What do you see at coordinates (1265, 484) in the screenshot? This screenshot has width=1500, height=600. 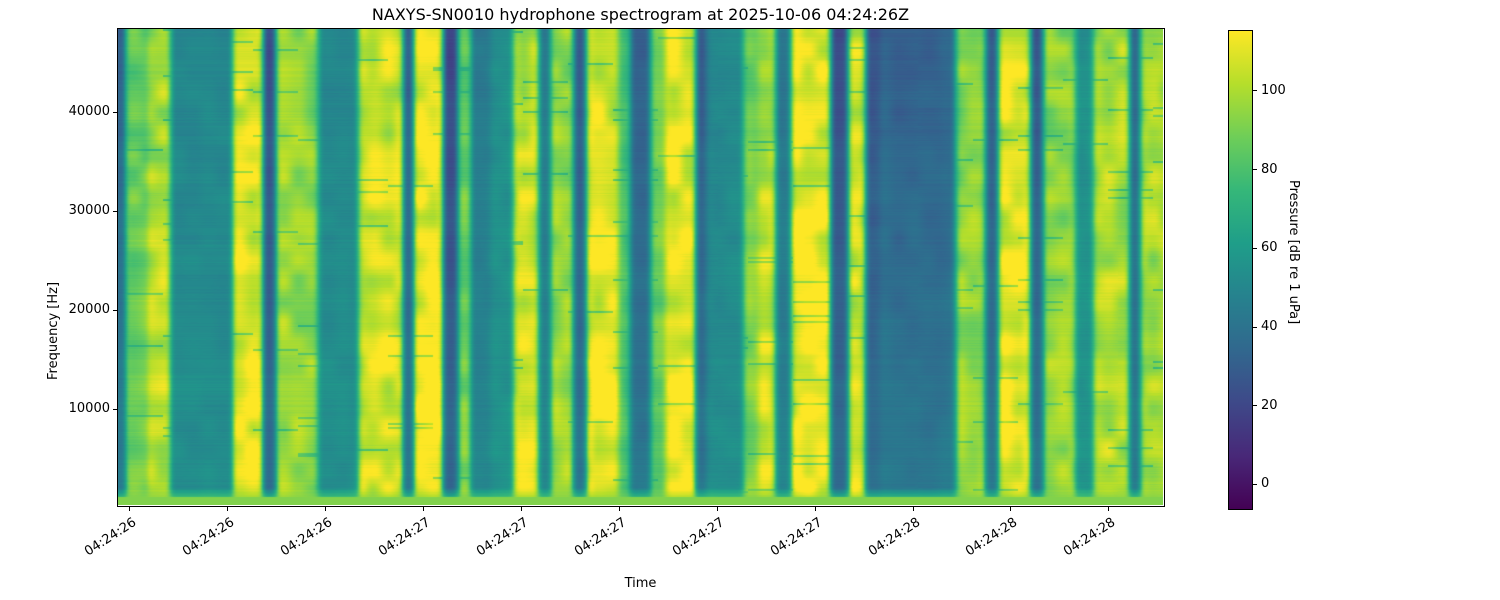 I see `colorbar-tick-label: 0` at bounding box center [1265, 484].